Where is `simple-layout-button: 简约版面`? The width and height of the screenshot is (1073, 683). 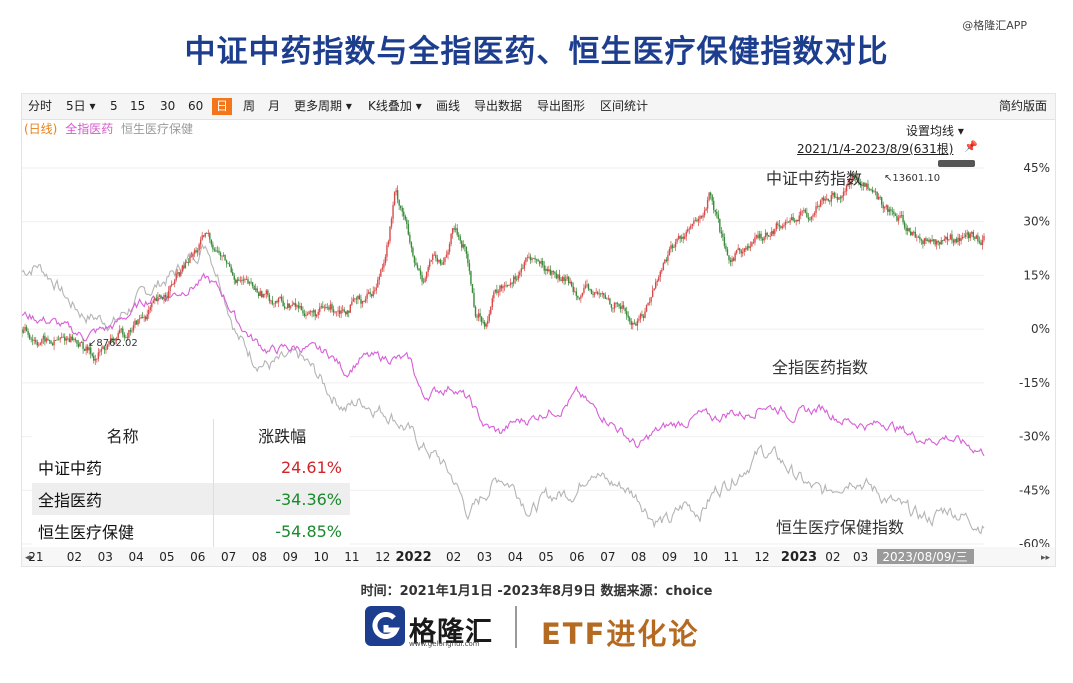 simple-layout-button: 简约版面 is located at coordinates (1022, 106).